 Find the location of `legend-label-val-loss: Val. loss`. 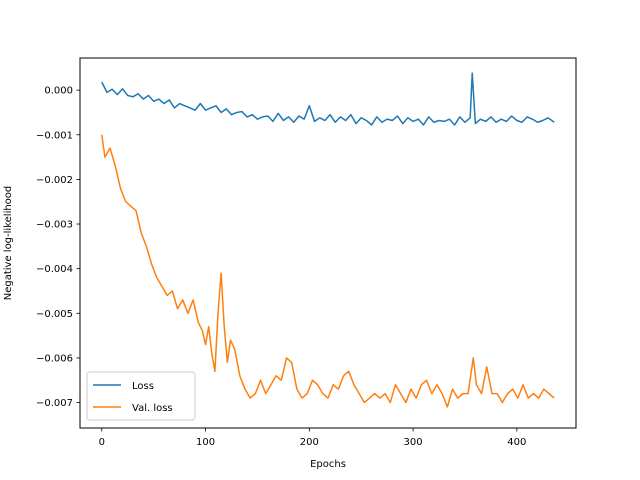

legend-label-val-loss: Val. loss is located at coordinates (152, 408).